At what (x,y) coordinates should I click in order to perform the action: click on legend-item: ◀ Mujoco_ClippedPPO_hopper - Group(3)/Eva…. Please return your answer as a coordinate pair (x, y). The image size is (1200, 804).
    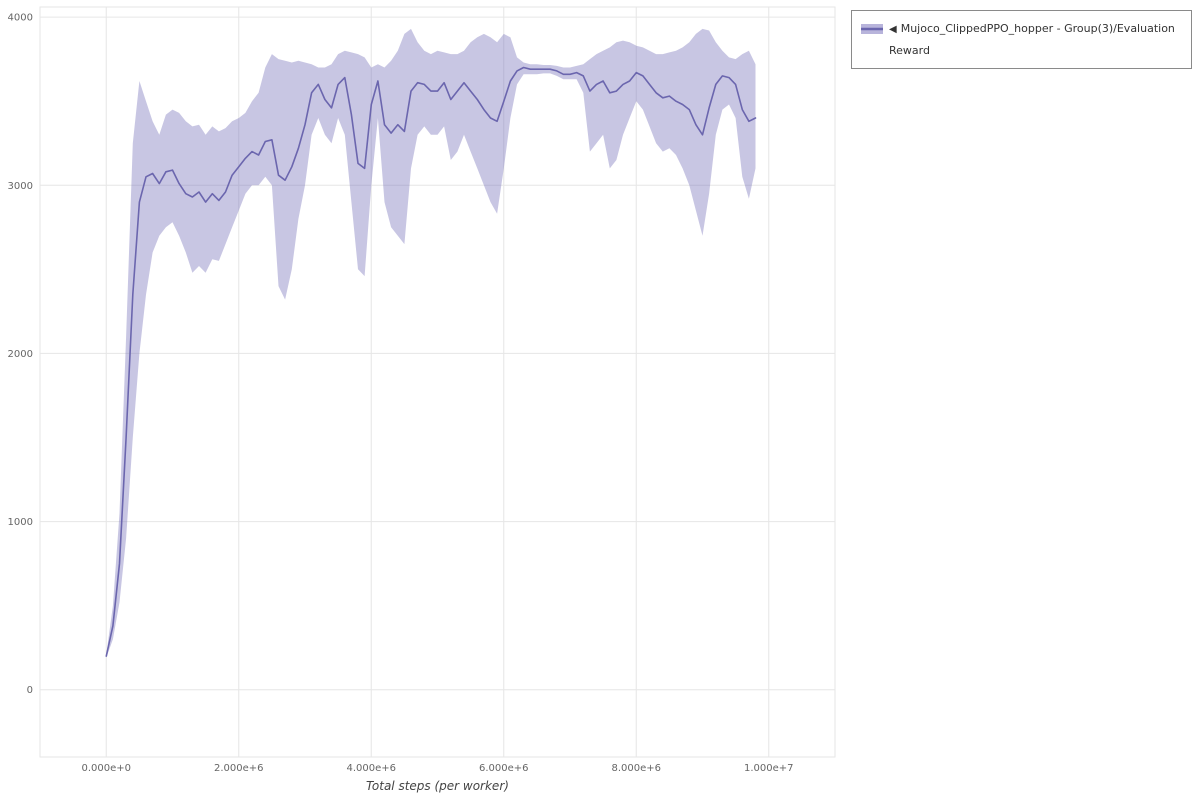
    Looking at the image, I should click on (1021, 39).